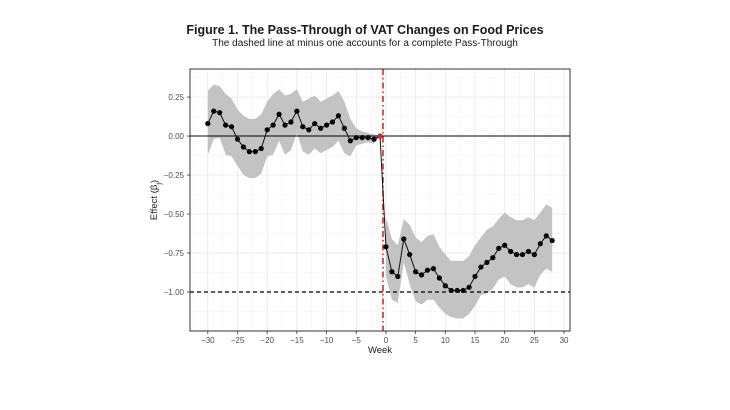  What do you see at coordinates (208, 340) in the screenshot?
I see `x-tick-label: −30` at bounding box center [208, 340].